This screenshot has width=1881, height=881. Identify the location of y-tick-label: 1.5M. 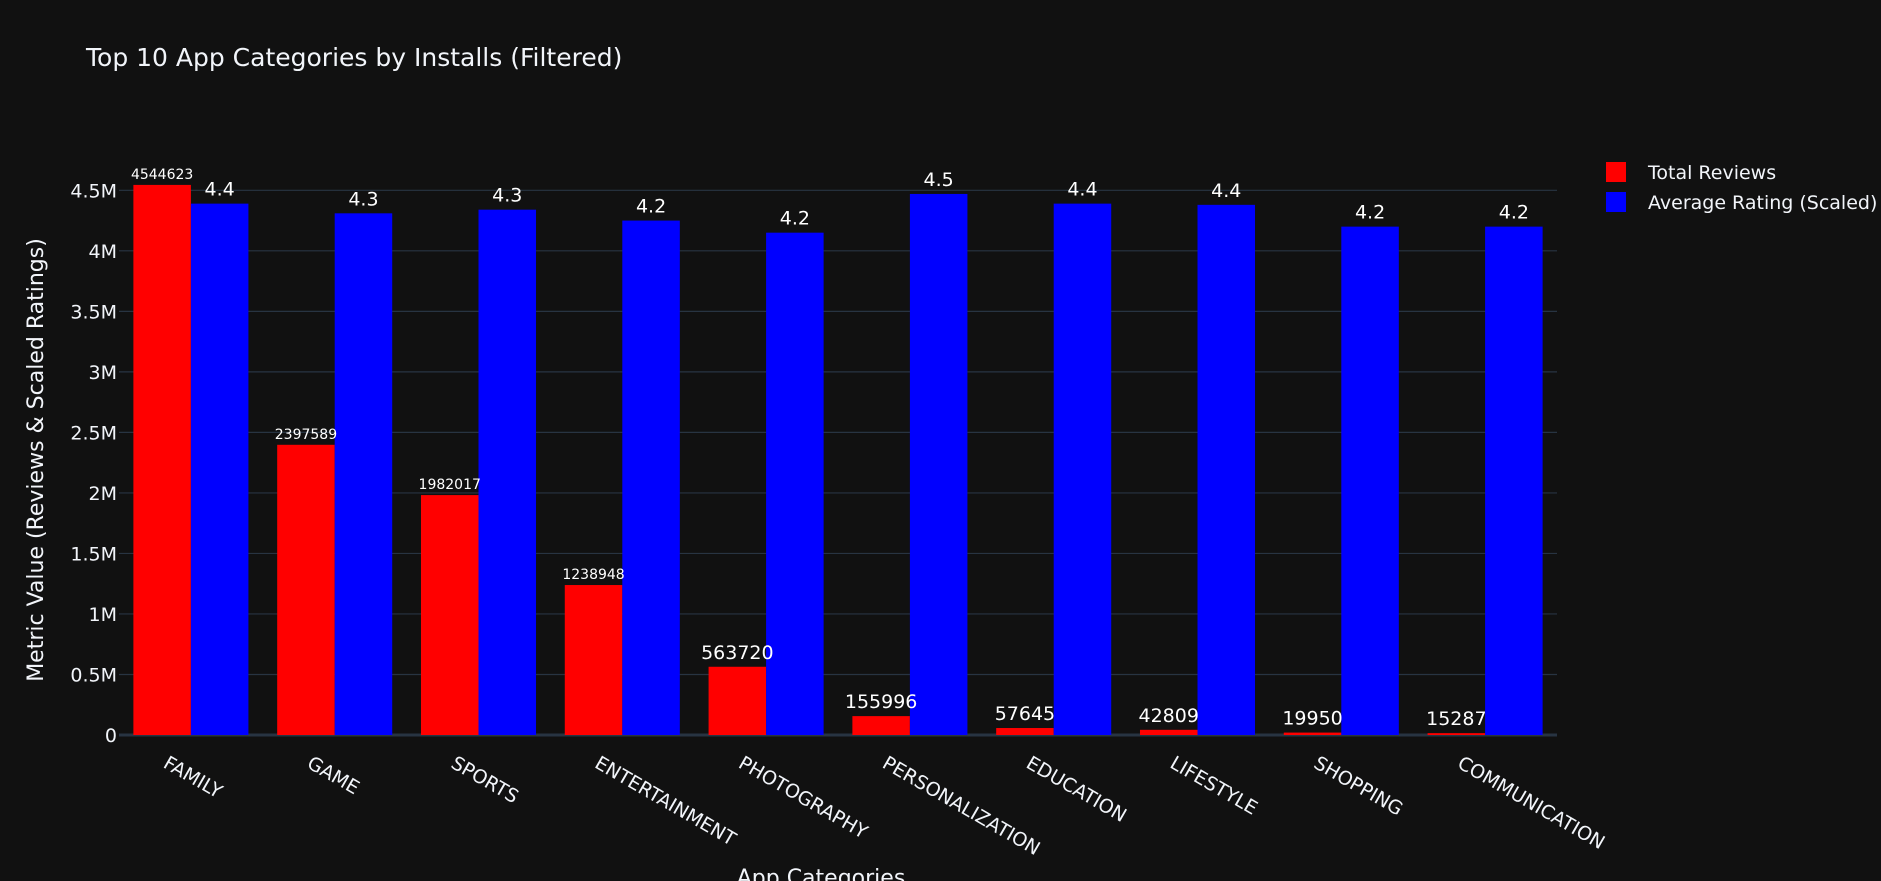
(93, 554).